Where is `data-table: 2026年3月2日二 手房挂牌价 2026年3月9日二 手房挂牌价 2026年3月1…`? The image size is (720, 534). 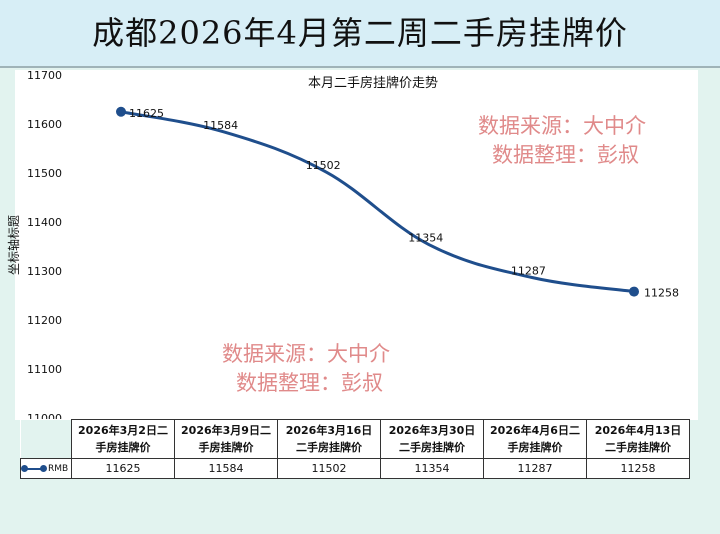
data-table: 2026年3月2日二 手房挂牌价 2026年3月9日二 手房挂牌价 2026年3月1… is located at coordinates (355, 449).